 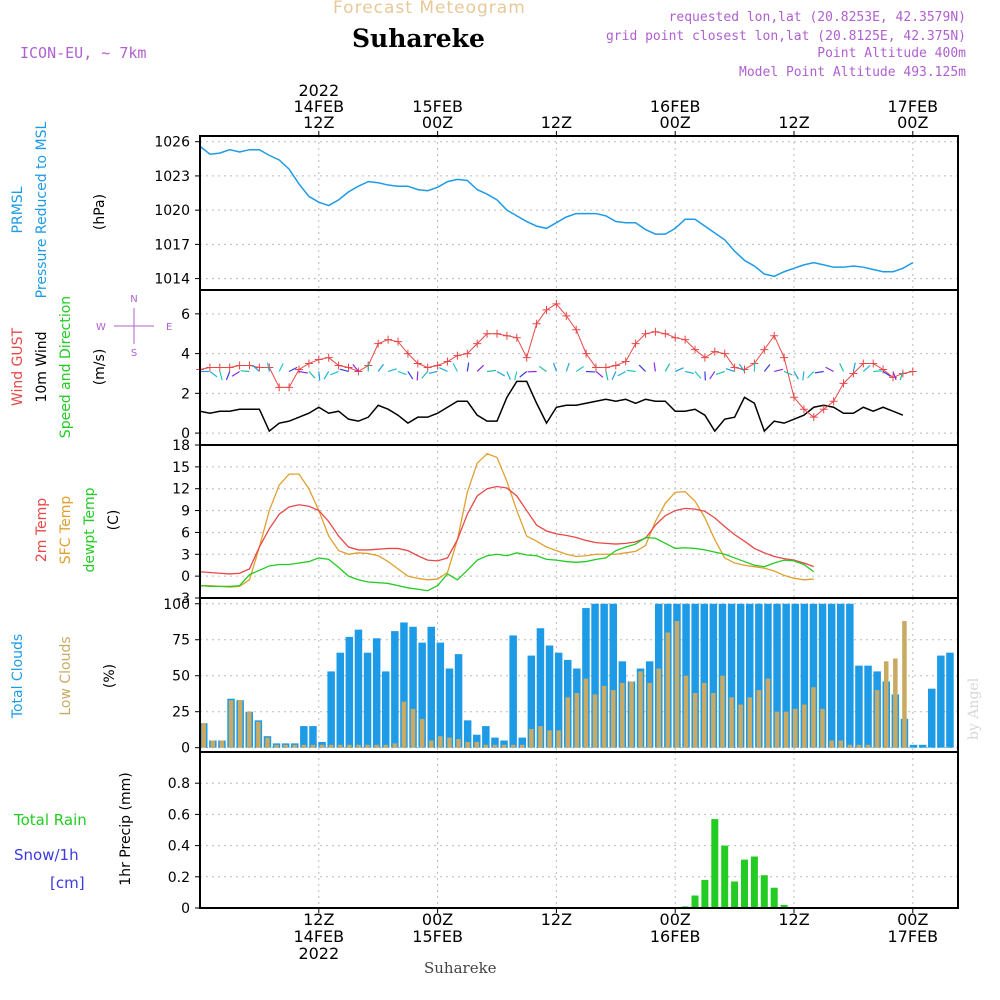 What do you see at coordinates (181, 446) in the screenshot?
I see `y-tick-label: 18` at bounding box center [181, 446].